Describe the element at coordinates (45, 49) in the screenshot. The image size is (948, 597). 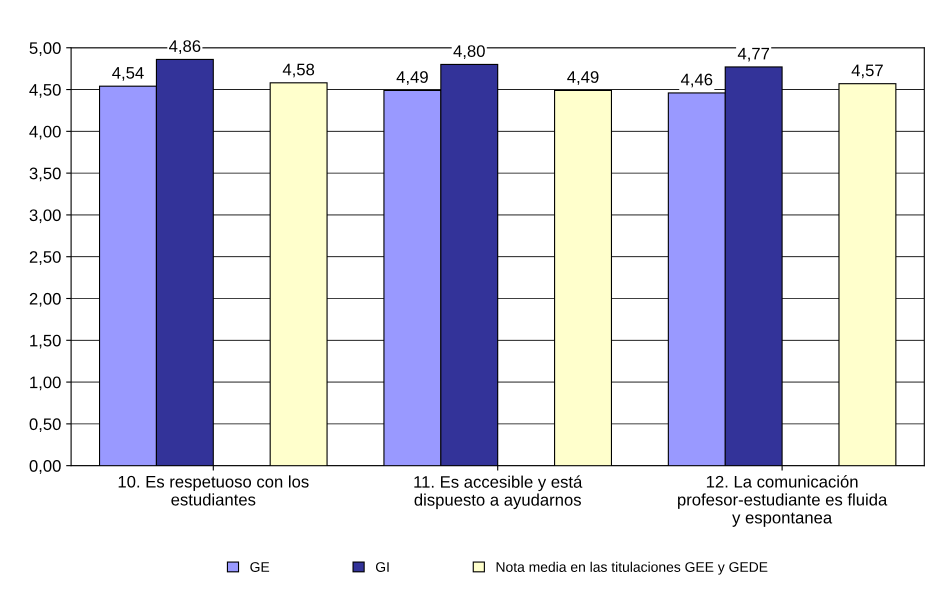
I see `y-tick-label: 5,00` at that location.